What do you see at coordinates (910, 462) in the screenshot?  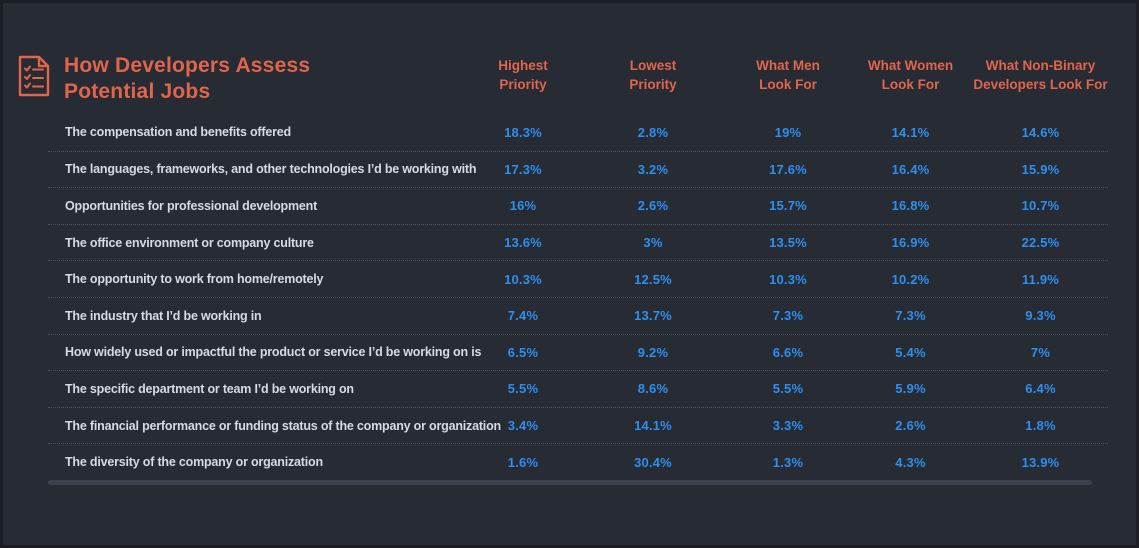 I see `value-women: 4.3%` at bounding box center [910, 462].